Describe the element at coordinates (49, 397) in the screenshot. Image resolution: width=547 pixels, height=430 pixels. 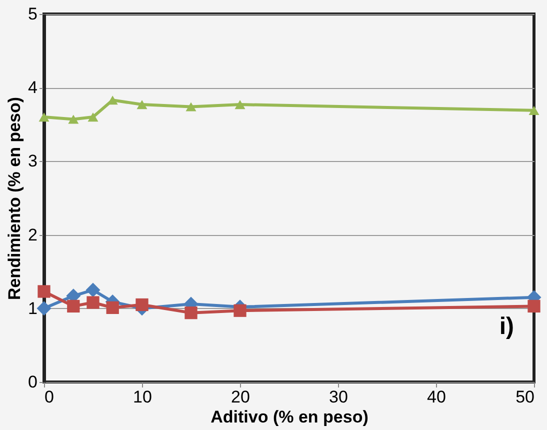
I see `x-tick-label: 0` at that location.